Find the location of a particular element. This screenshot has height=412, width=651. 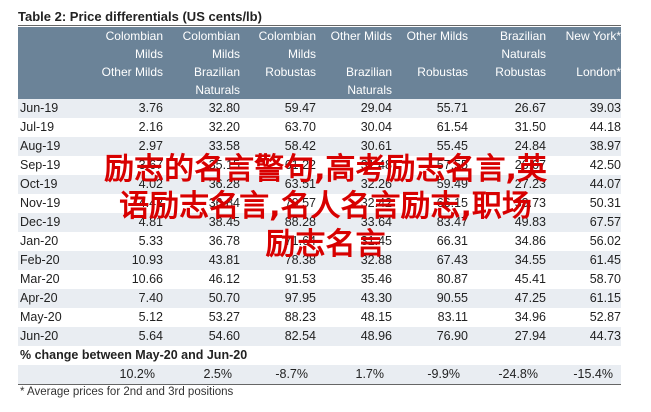

row-value: 67.57 is located at coordinates (605, 222).